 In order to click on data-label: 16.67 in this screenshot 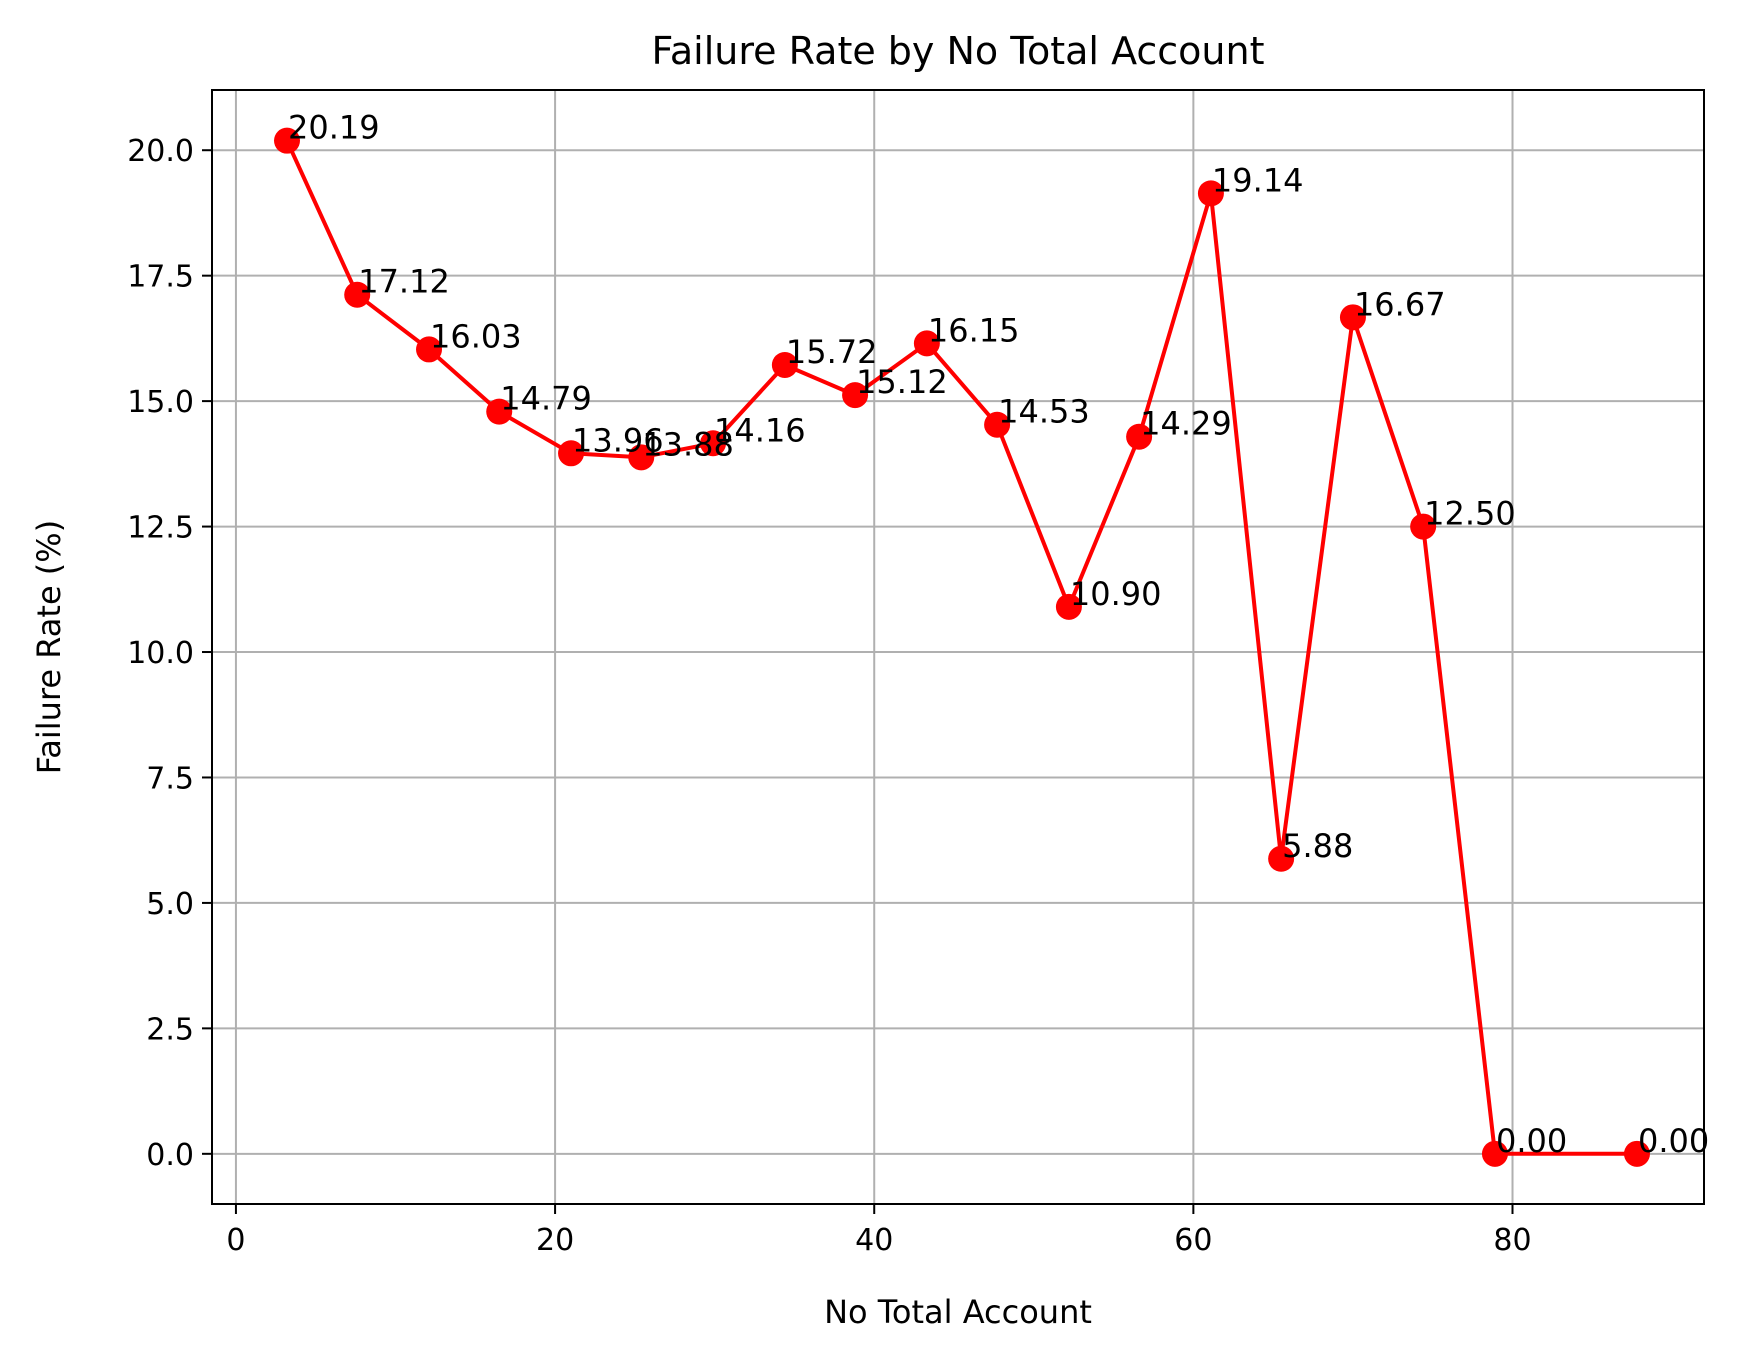, I will do `click(1400, 304)`.